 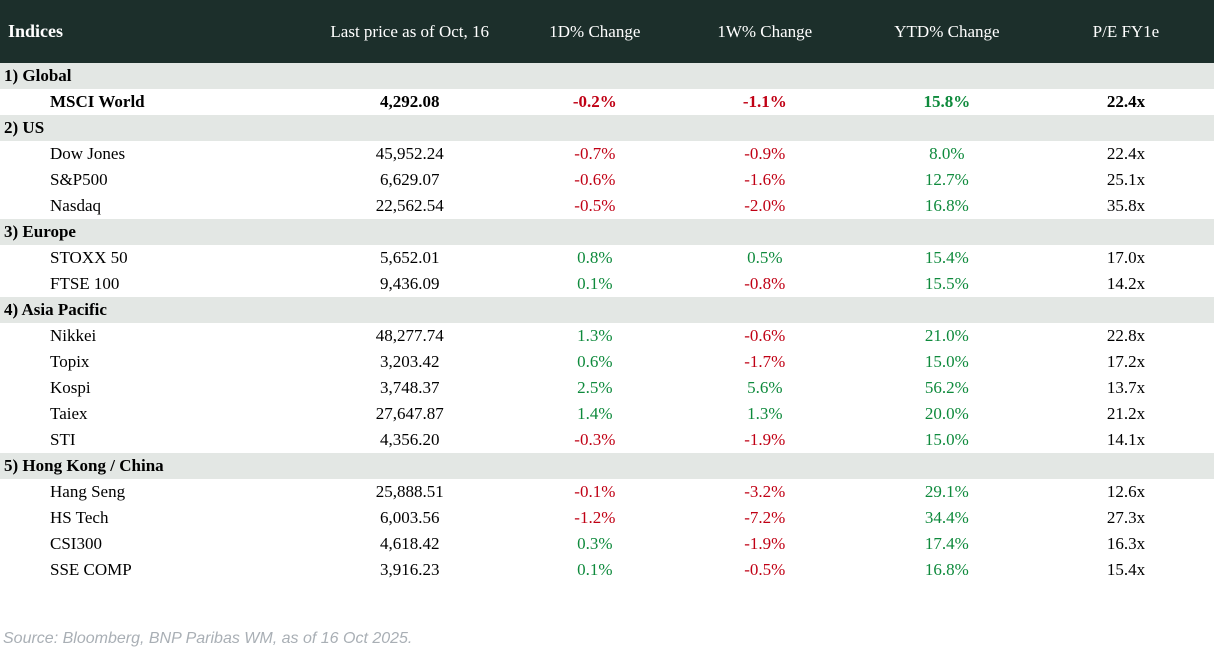 What do you see at coordinates (63, 439) in the screenshot?
I see `index-name: STI` at bounding box center [63, 439].